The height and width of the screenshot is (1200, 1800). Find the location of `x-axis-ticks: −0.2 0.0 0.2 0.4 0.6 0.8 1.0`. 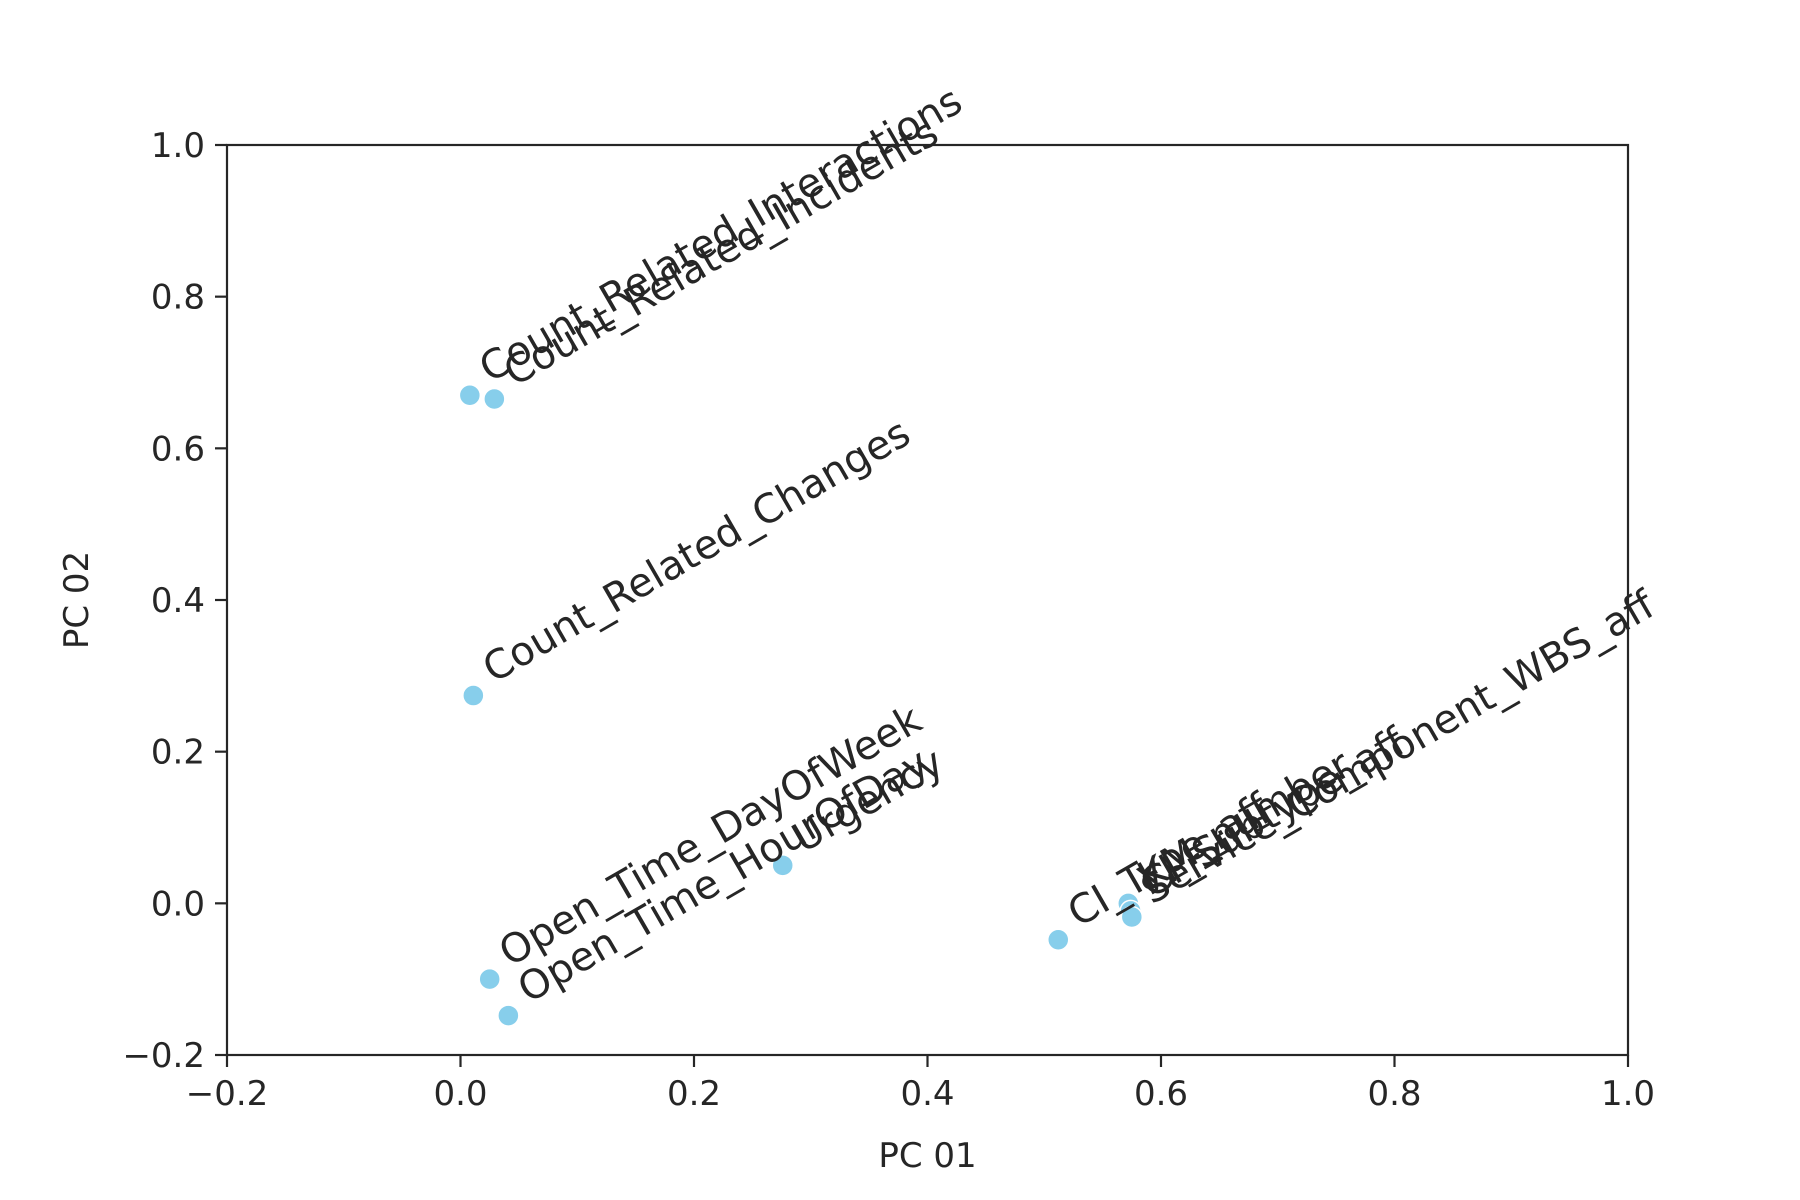

x-axis-ticks: −0.2 0.0 0.2 0.4 0.6 0.8 1.0 is located at coordinates (920, 1084).